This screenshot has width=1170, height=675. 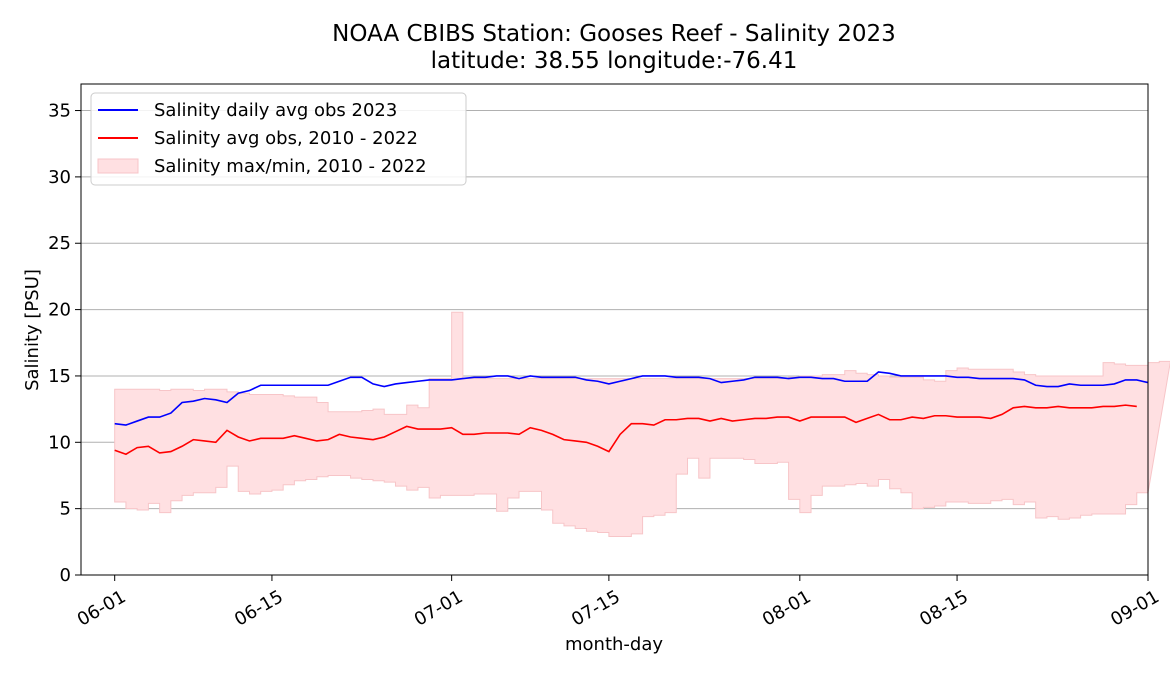 What do you see at coordinates (1135, 608) in the screenshot?
I see `x-tick-label: 09-01` at bounding box center [1135, 608].